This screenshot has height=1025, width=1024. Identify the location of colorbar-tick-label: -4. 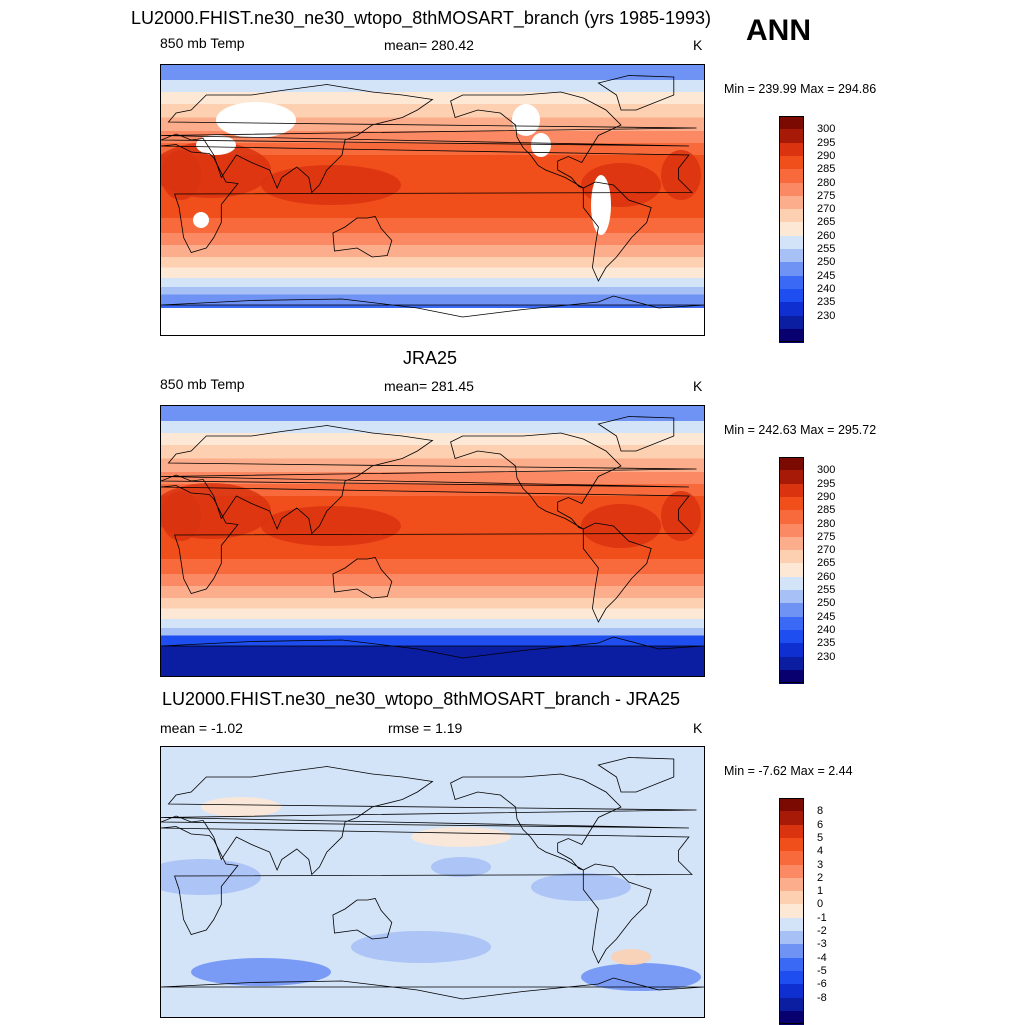
(822, 957).